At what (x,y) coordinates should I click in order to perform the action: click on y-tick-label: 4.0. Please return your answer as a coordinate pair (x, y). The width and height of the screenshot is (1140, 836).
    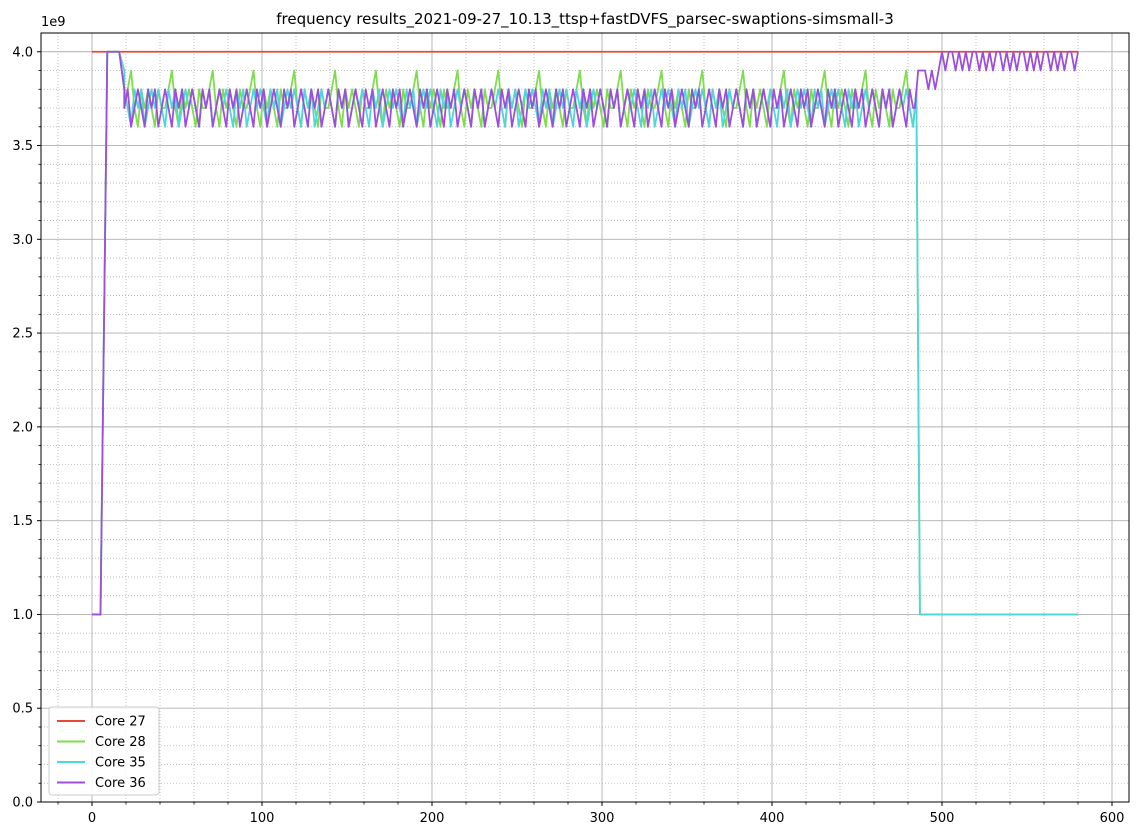
    Looking at the image, I should click on (22, 52).